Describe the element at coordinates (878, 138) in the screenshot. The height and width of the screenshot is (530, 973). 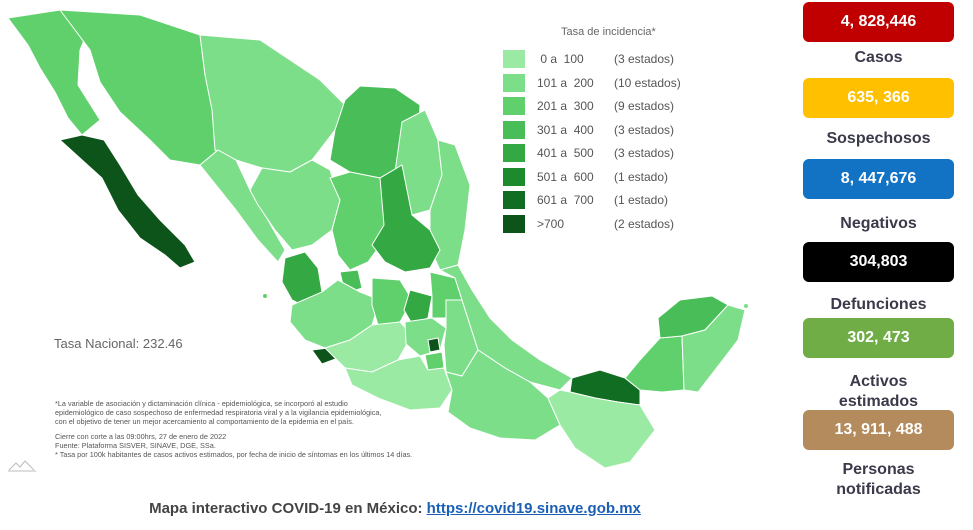
I see `stat-label: Sospechosos` at that location.